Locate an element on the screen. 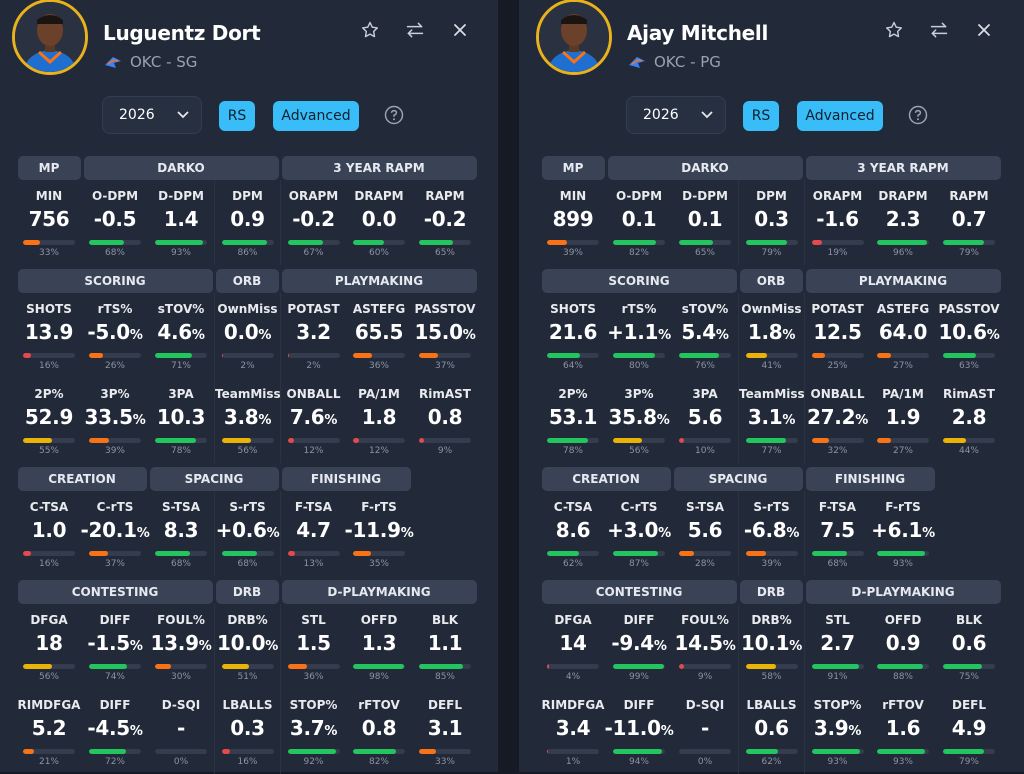 The width and height of the screenshot is (1024, 774). stat-f-rts: F-rTS +6.1% 93% is located at coordinates (903, 533).